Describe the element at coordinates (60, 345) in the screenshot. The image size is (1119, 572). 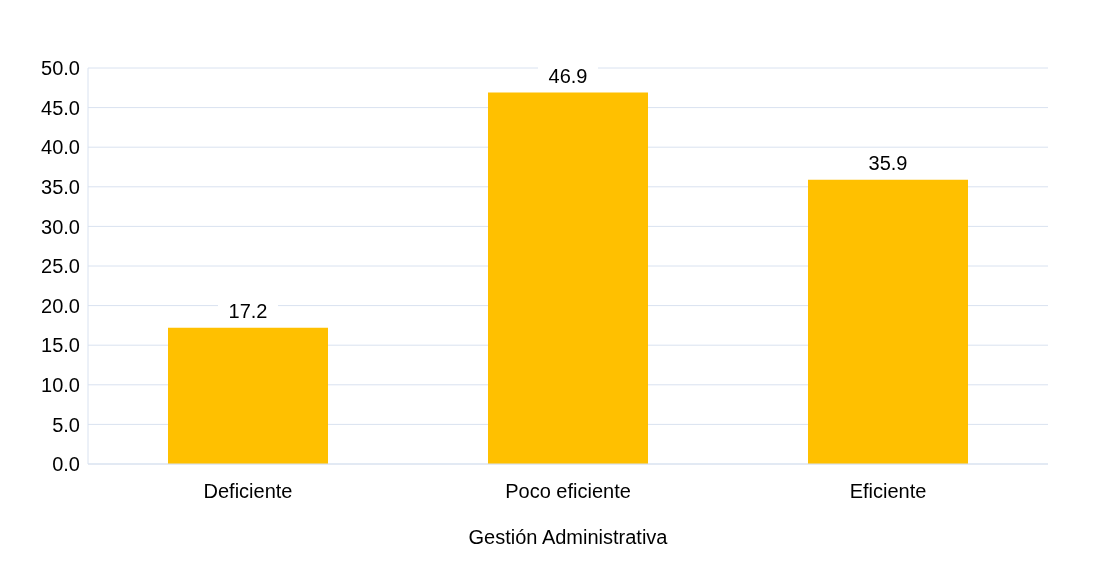
I see `y-tick-label: 15.0` at that location.